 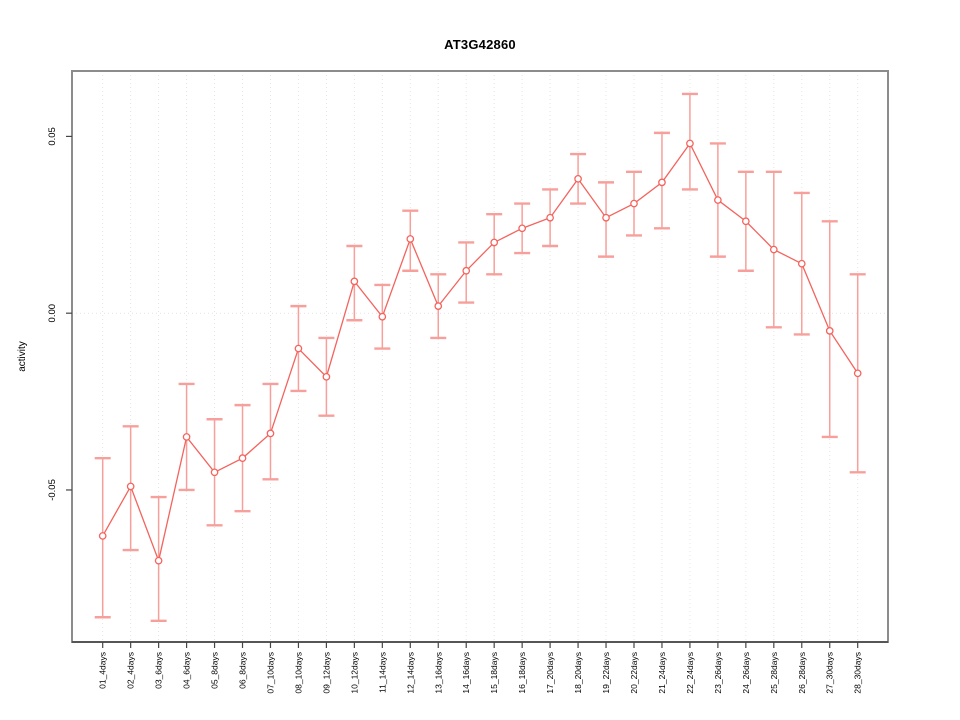 What do you see at coordinates (690, 673) in the screenshot?
I see `x-tick-label: 22_24days` at bounding box center [690, 673].